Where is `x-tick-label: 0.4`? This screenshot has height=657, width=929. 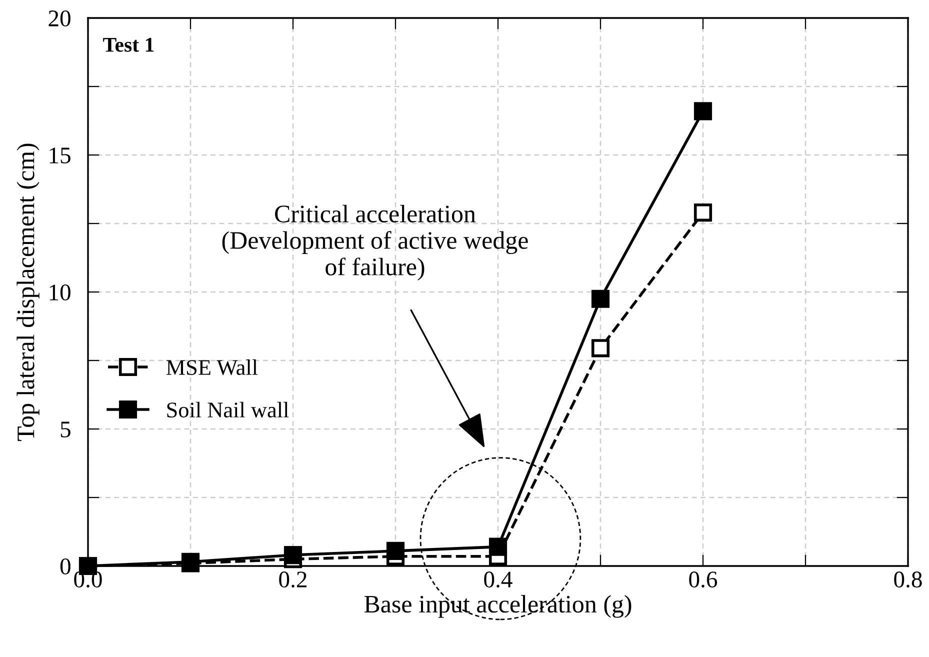 x-tick-label: 0.4 is located at coordinates (498, 580).